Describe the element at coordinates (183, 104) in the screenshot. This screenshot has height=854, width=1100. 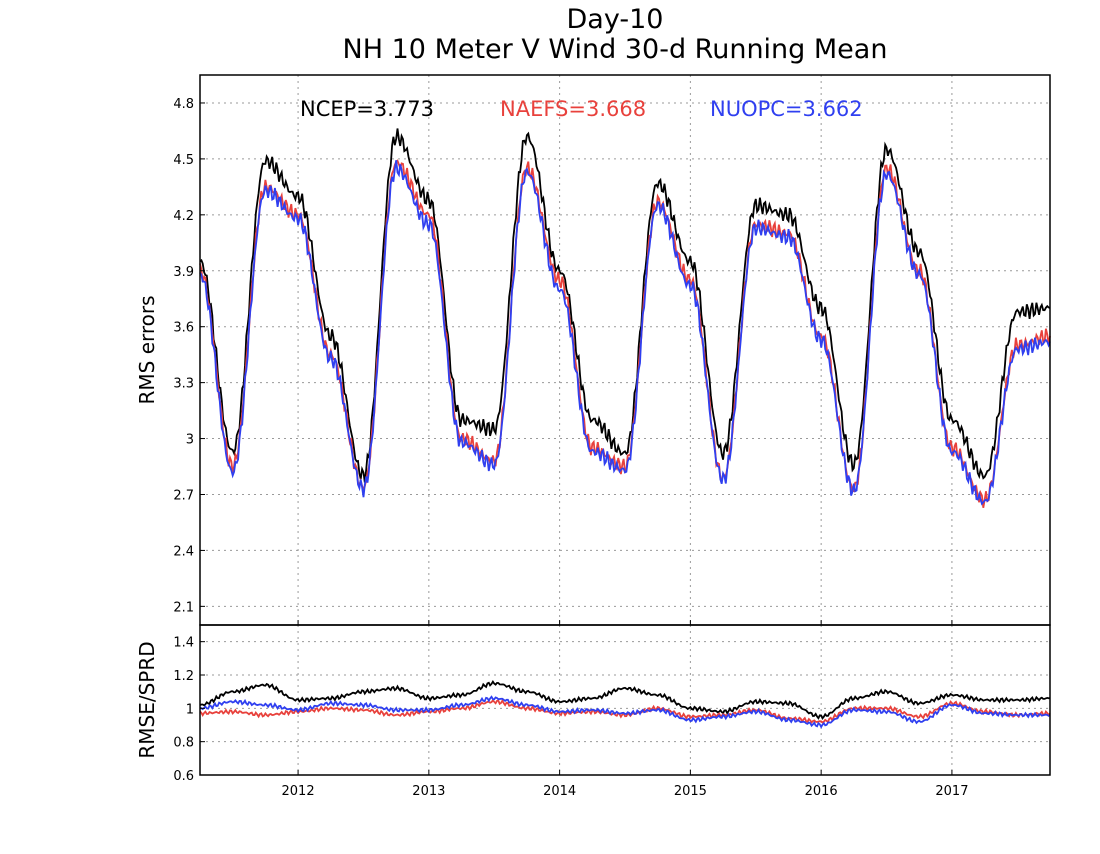
I see `ytick-label: 4.8` at that location.